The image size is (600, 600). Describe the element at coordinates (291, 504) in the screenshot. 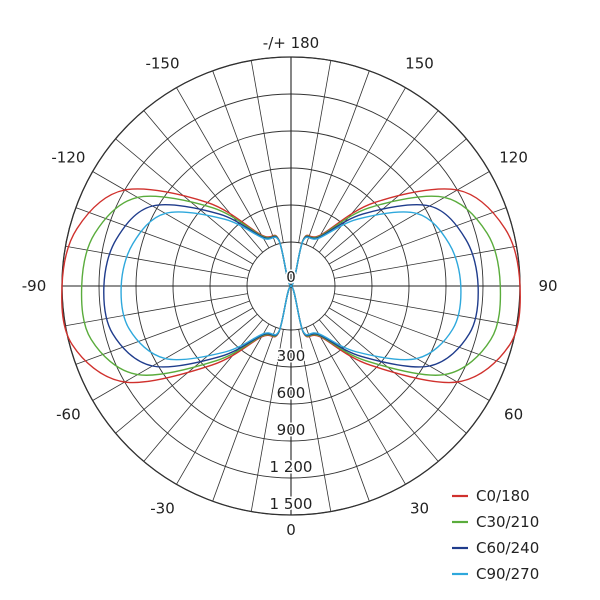

I see `ring-label: 1 500` at that location.